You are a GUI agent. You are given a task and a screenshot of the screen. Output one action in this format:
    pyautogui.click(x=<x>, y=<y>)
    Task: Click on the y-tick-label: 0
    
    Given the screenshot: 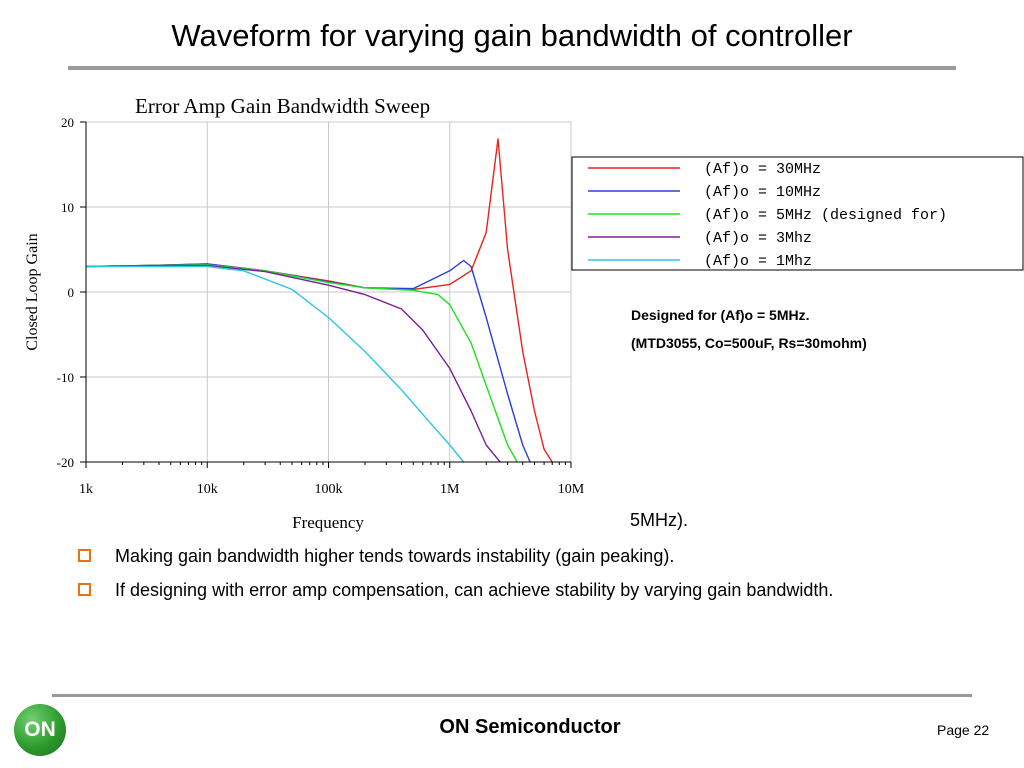 What is the action you would take?
    pyautogui.click(x=71, y=292)
    